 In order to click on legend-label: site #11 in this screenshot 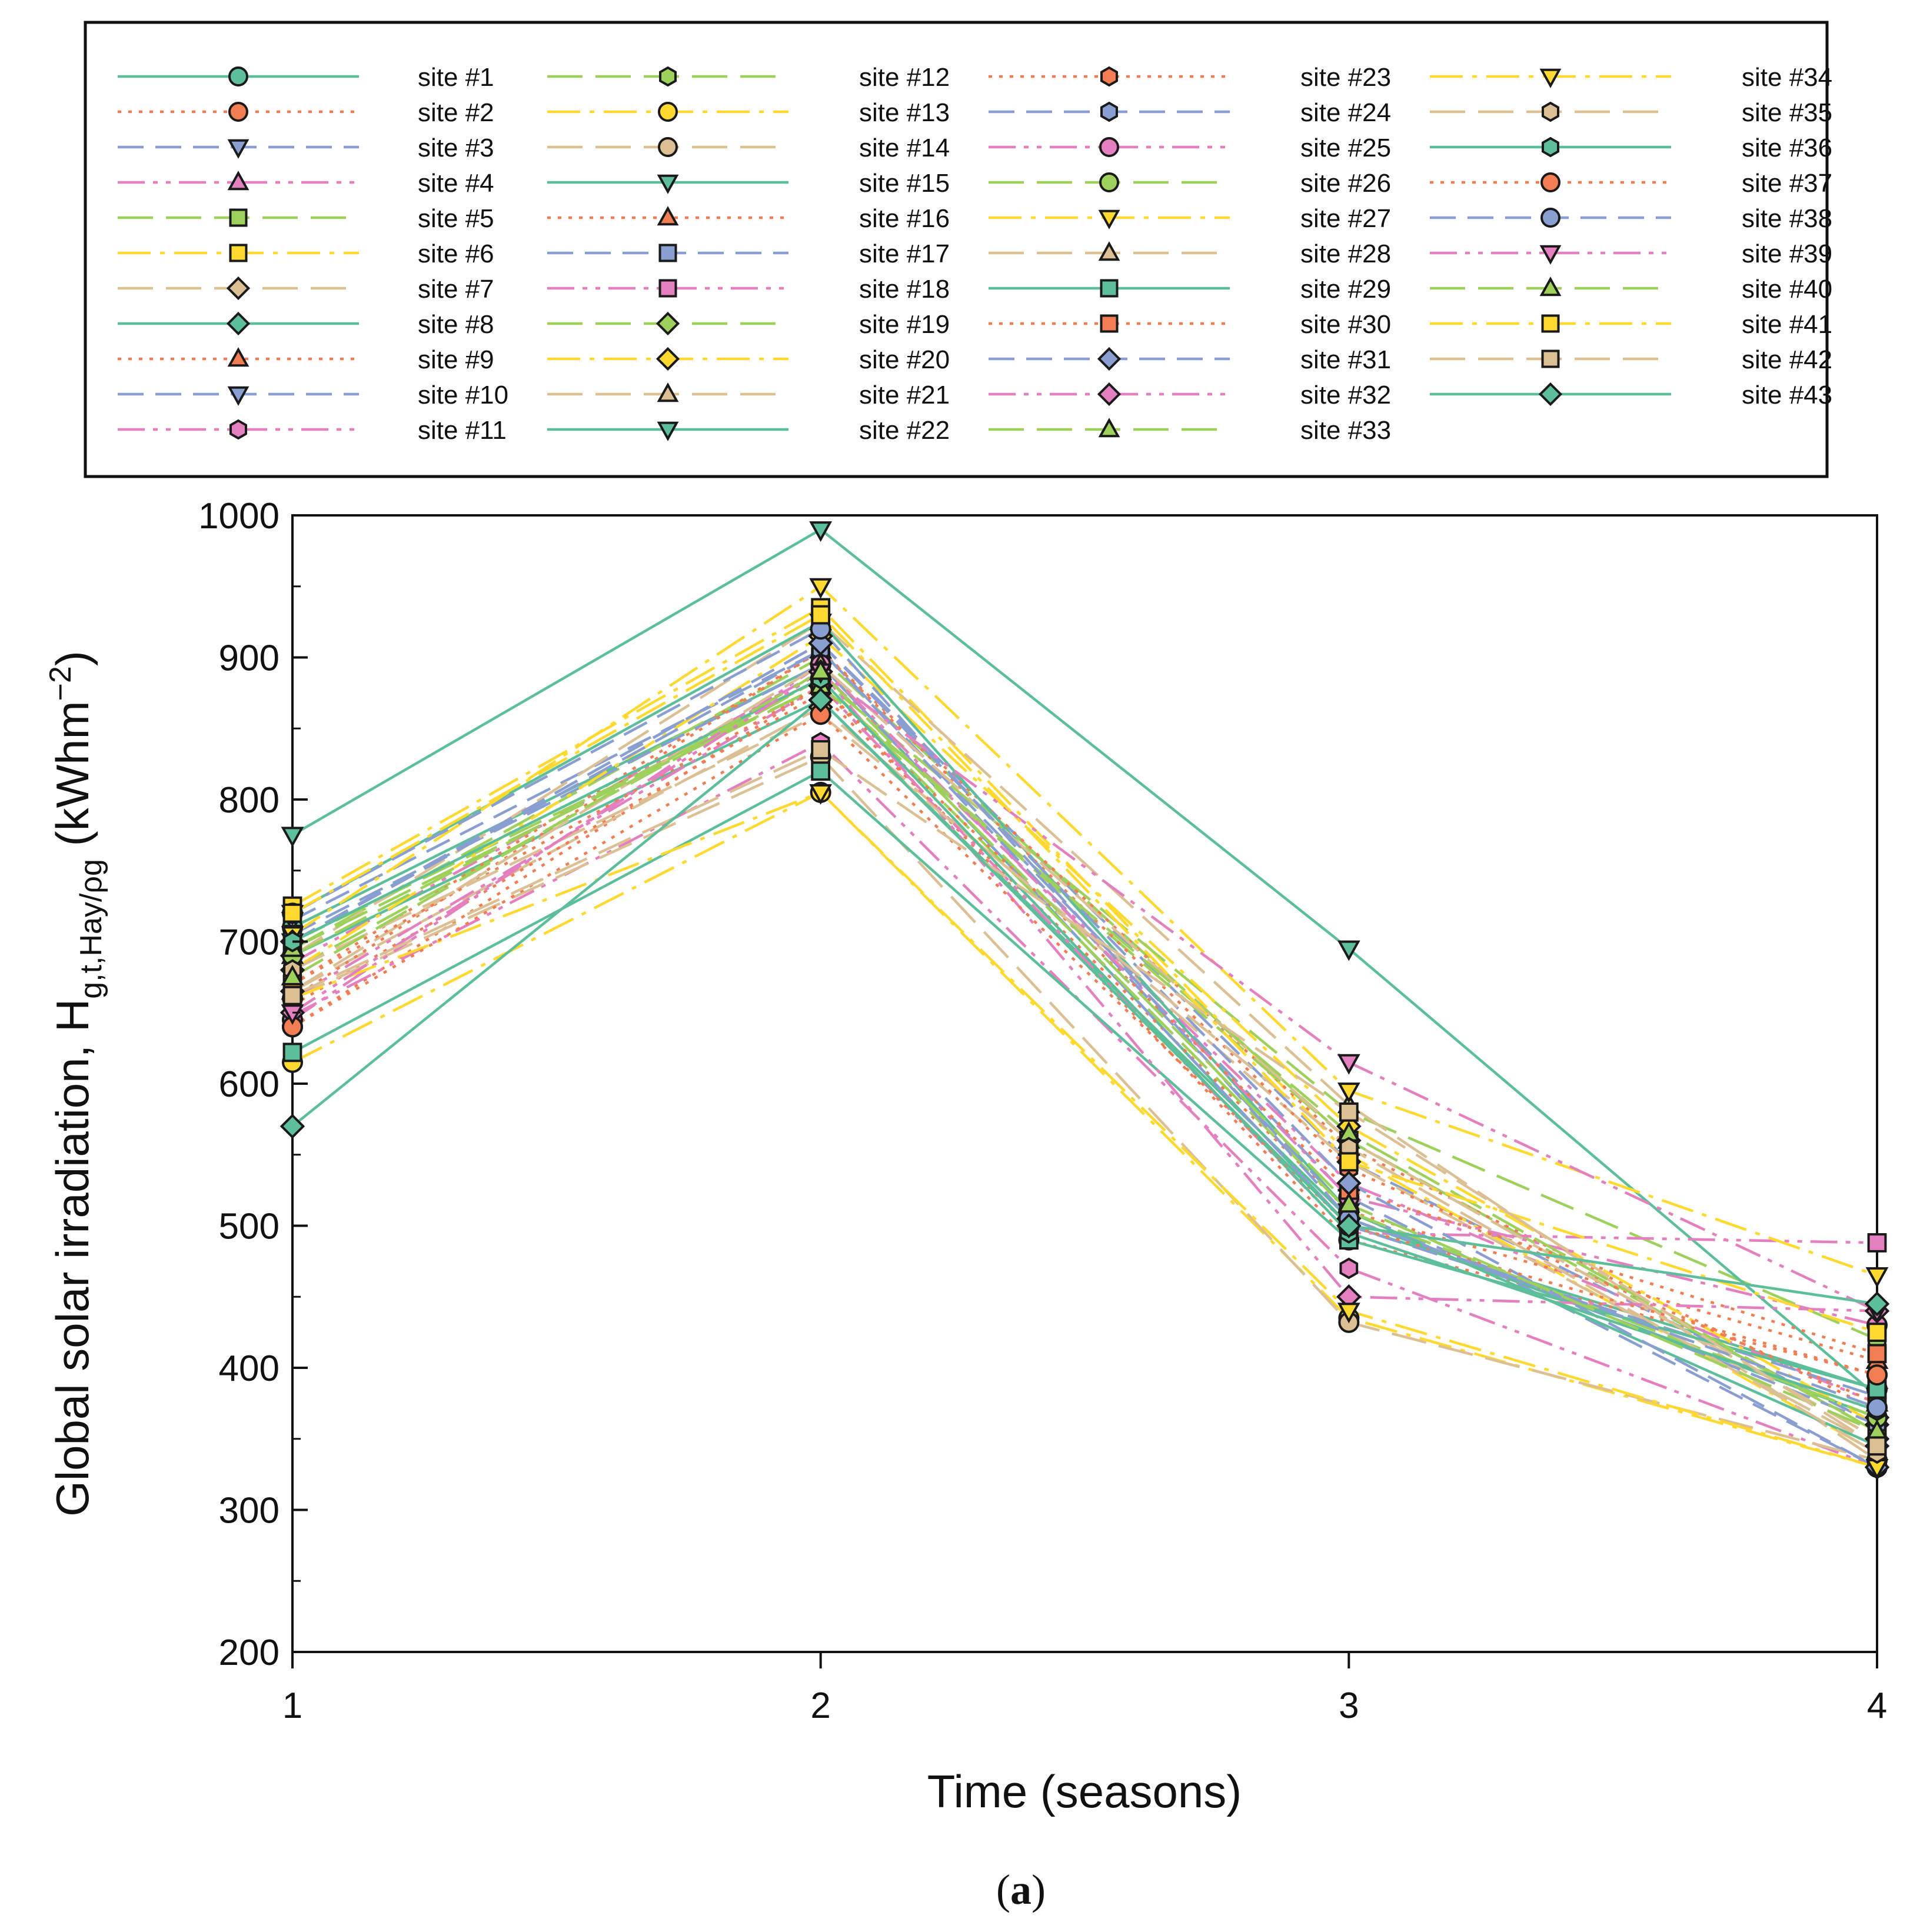, I will do `click(462, 430)`.